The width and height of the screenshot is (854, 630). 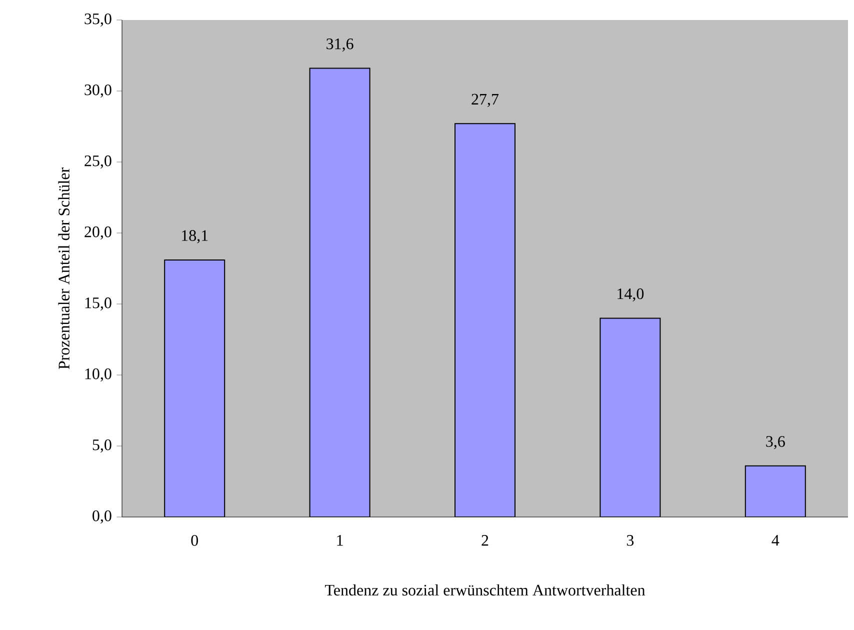 I want to click on y-tick-label: 20,0, so click(x=98, y=233).